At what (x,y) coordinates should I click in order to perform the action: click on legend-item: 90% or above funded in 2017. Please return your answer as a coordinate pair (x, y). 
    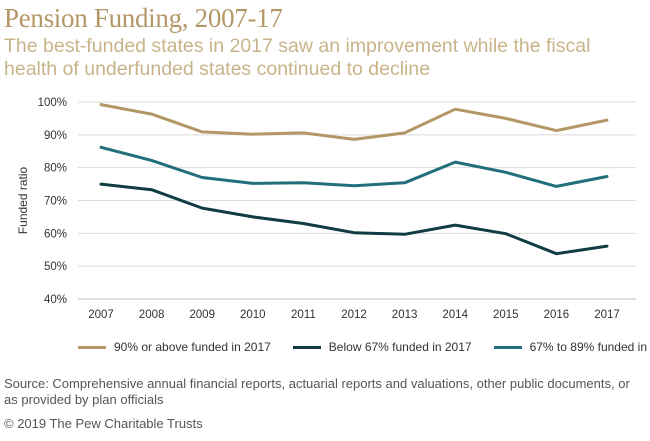
    Looking at the image, I should click on (174, 347).